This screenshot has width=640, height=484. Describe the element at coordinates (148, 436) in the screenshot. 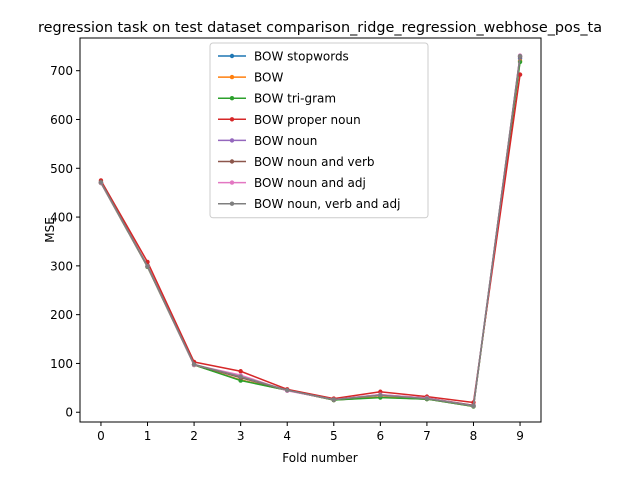

I see `x-tick-label: 1` at that location.